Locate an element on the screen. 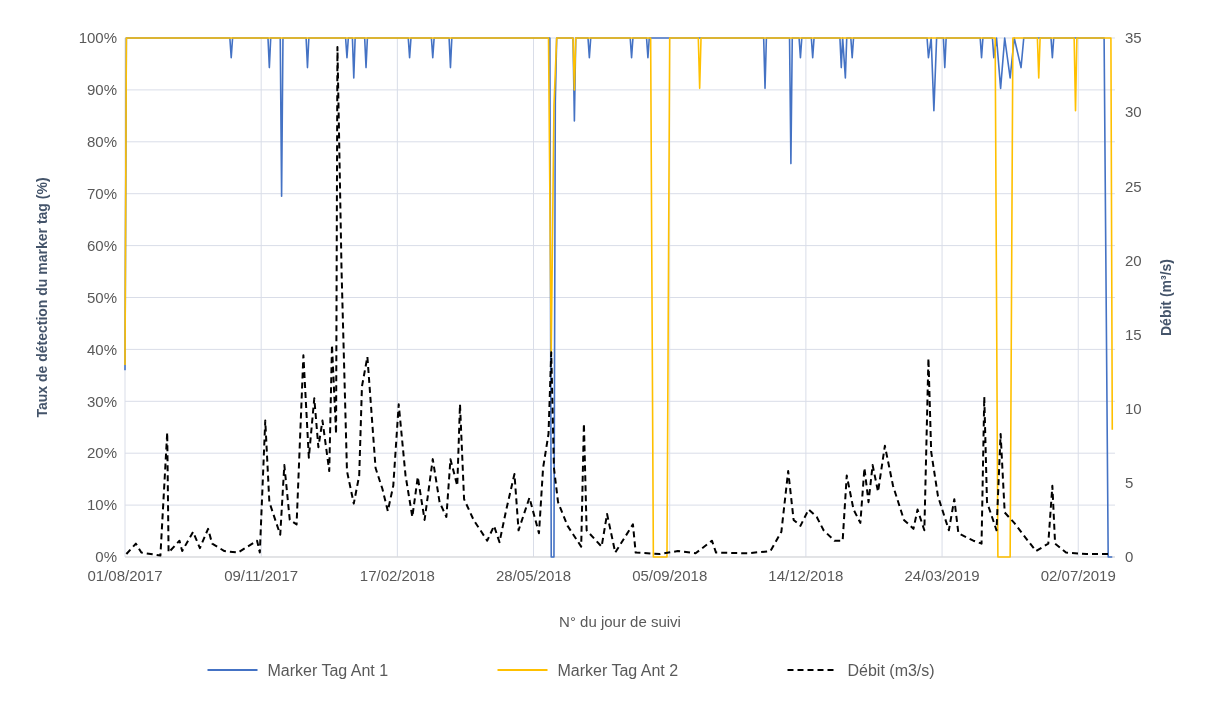  legend-label: Marker Tag Ant 2 is located at coordinates (618, 670).